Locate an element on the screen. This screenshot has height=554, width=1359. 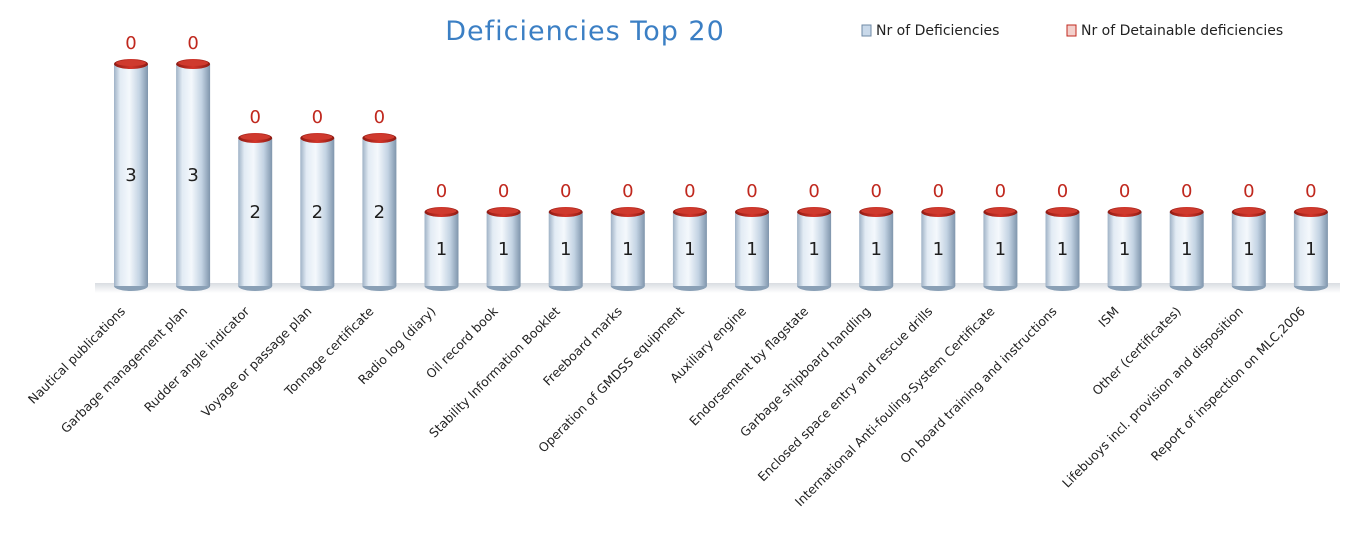
category-label: Stability Information Booklet is located at coordinates (494, 371).